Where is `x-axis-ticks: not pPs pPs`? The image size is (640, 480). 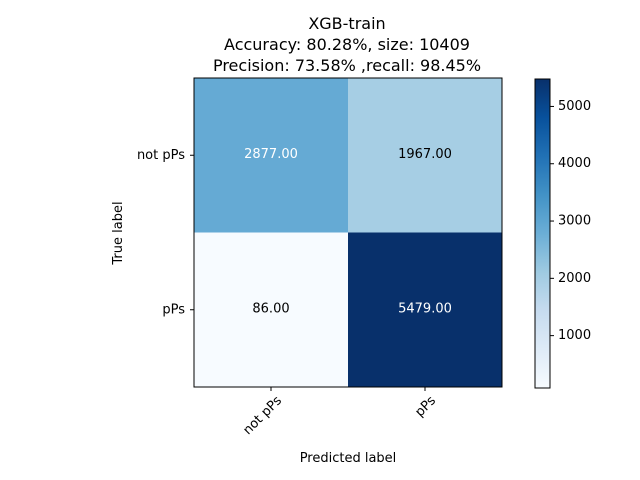 x-axis-ticks: not pPs pPs is located at coordinates (339, 412).